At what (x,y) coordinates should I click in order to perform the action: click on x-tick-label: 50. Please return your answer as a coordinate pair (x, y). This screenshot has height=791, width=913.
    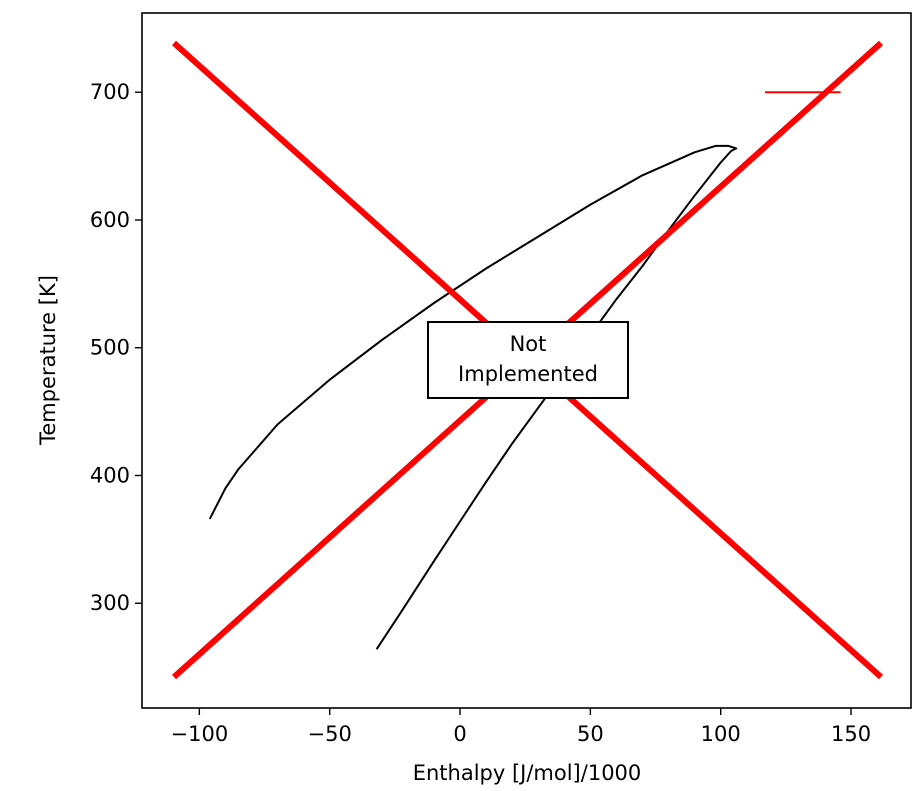
    Looking at the image, I should click on (590, 734).